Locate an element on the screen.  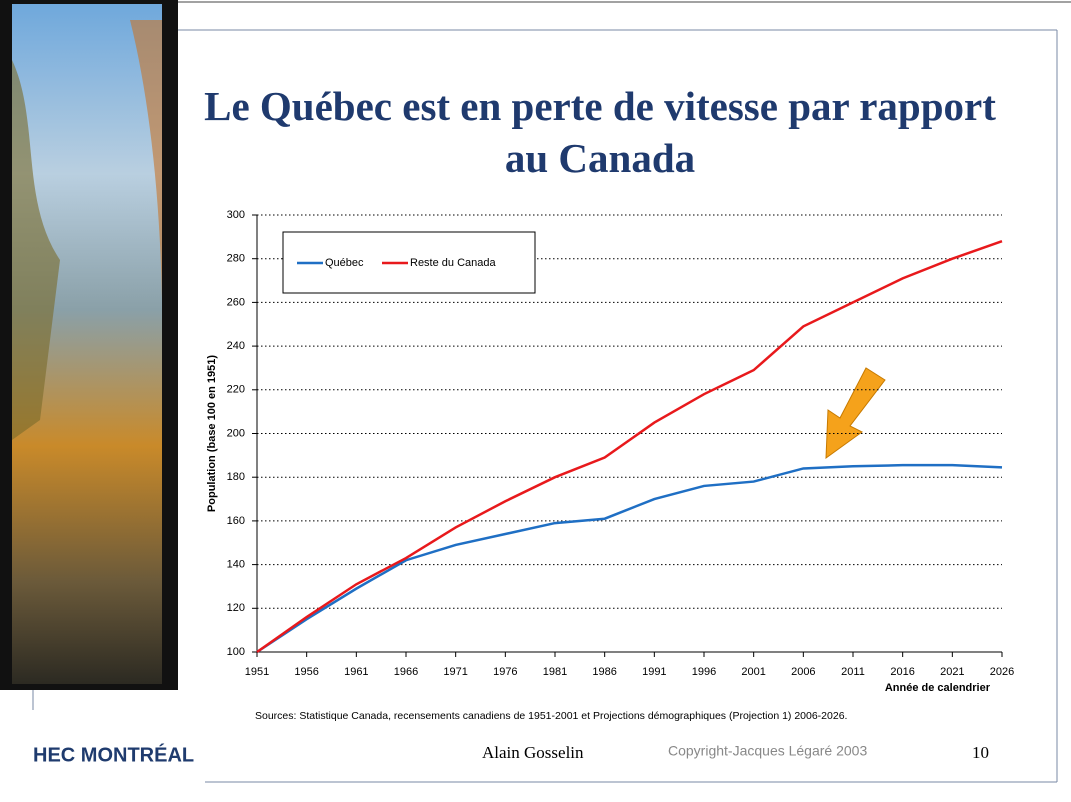
x-tick-label: 1991 is located at coordinates (654, 672).